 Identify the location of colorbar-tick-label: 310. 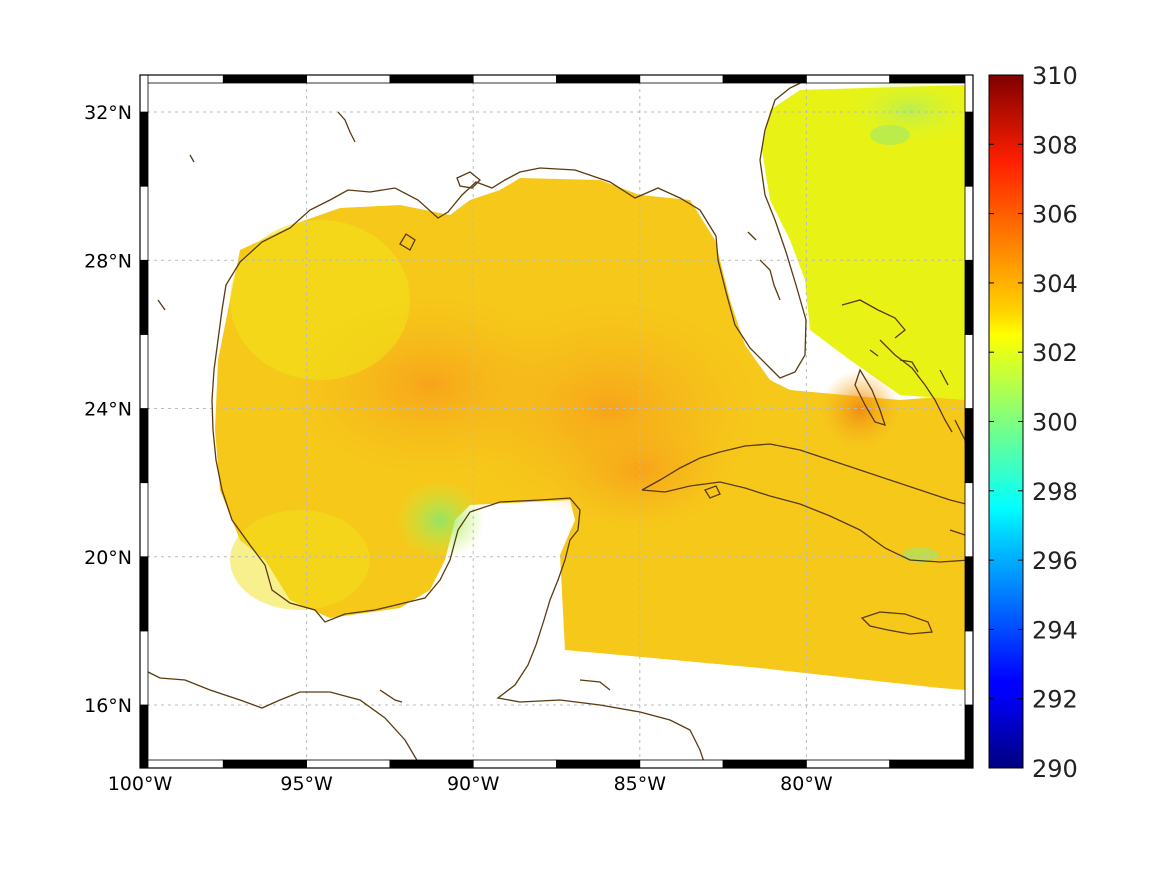
(1055, 76).